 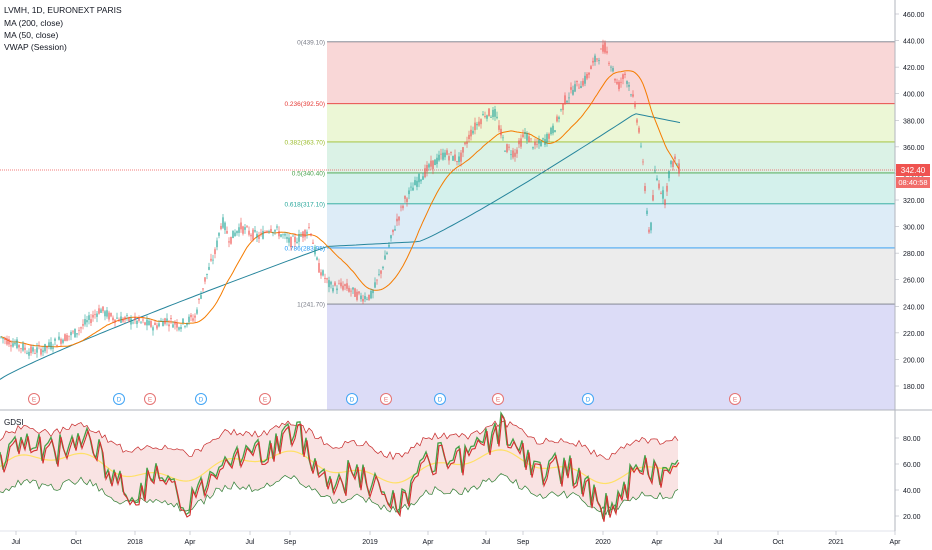 What do you see at coordinates (35, 47) in the screenshot?
I see `legend-vwap: VWAP (Session)` at bounding box center [35, 47].